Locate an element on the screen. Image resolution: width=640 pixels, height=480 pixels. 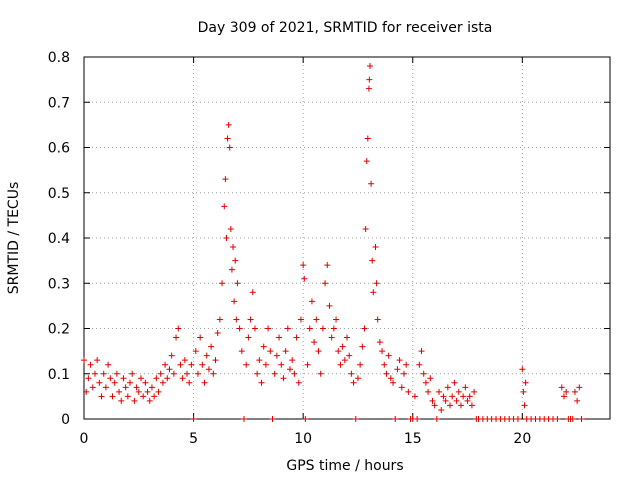
y-axis-label: SRMTID / TECUs is located at coordinates (14, 238).